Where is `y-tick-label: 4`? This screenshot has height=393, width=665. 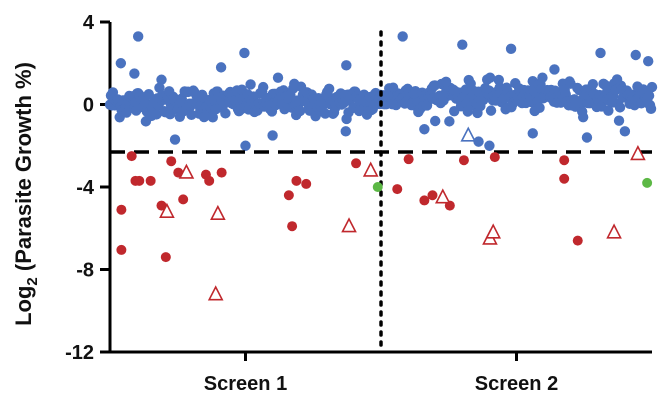
y-tick-label: 4 is located at coordinates (89, 23).